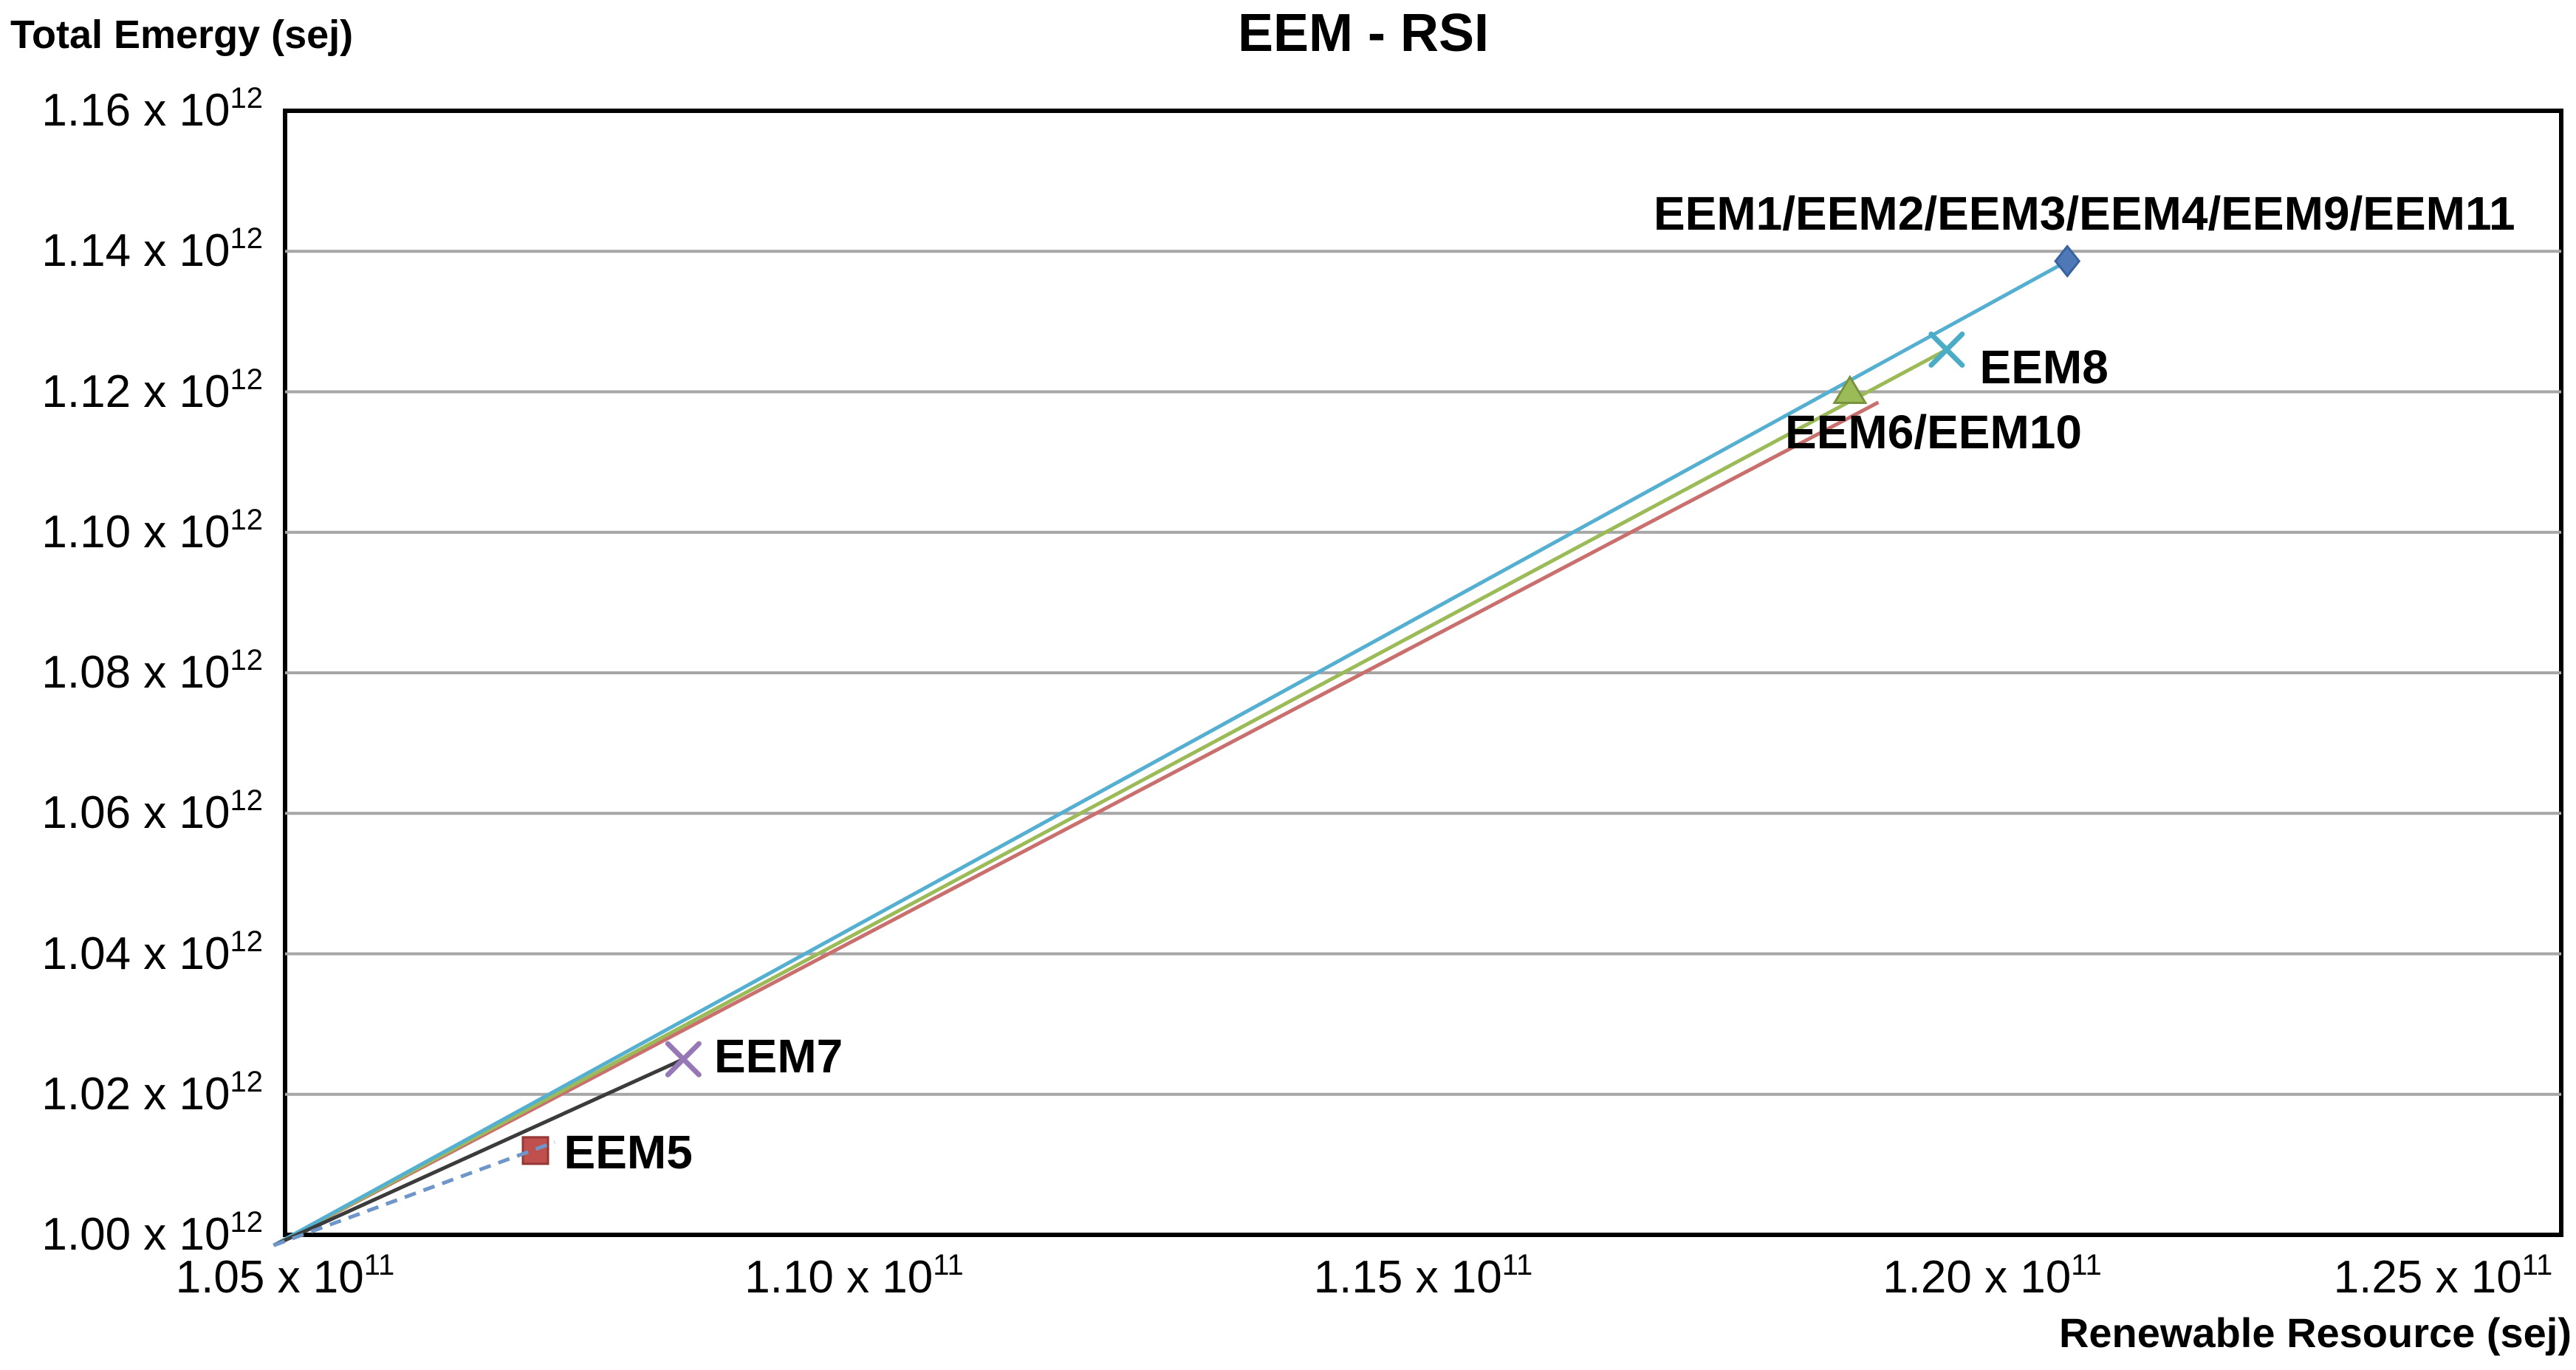  What do you see at coordinates (778, 1056) in the screenshot?
I see `series-label: EEM7` at bounding box center [778, 1056].